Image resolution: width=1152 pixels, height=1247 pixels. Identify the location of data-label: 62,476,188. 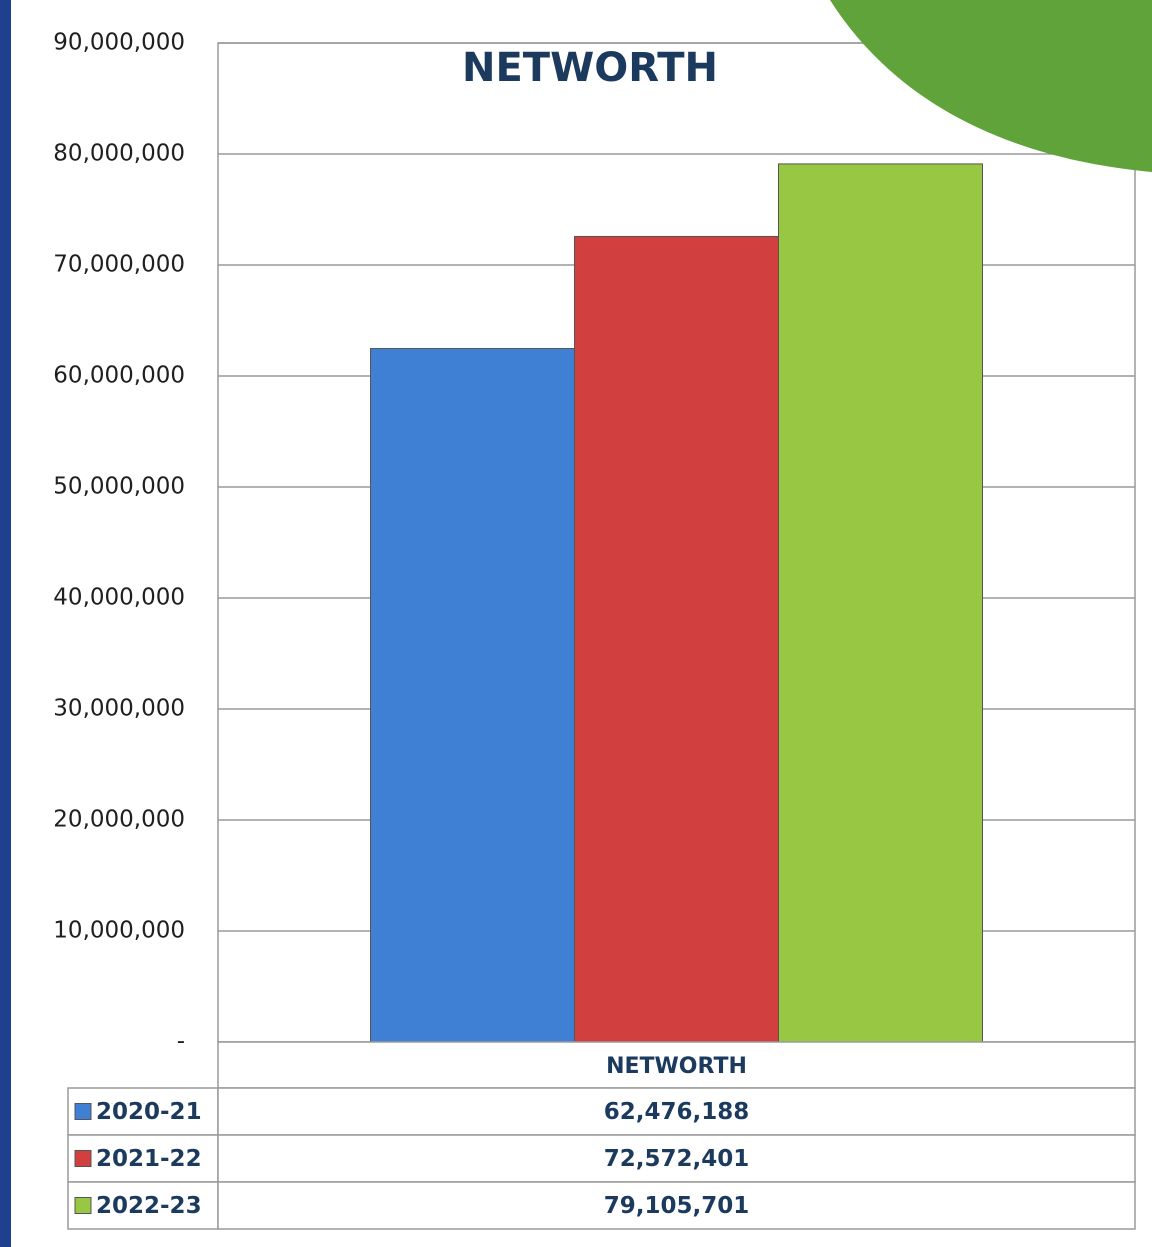
(677, 1112).